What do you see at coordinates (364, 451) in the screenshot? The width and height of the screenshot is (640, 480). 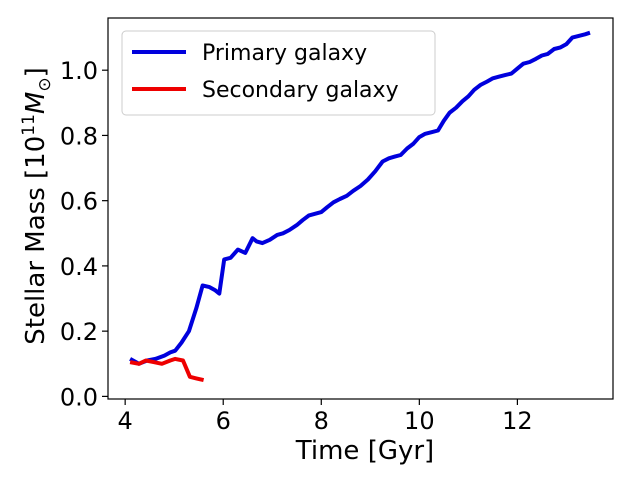 I see `x-axis-label: Time [Gyr]` at bounding box center [364, 451].